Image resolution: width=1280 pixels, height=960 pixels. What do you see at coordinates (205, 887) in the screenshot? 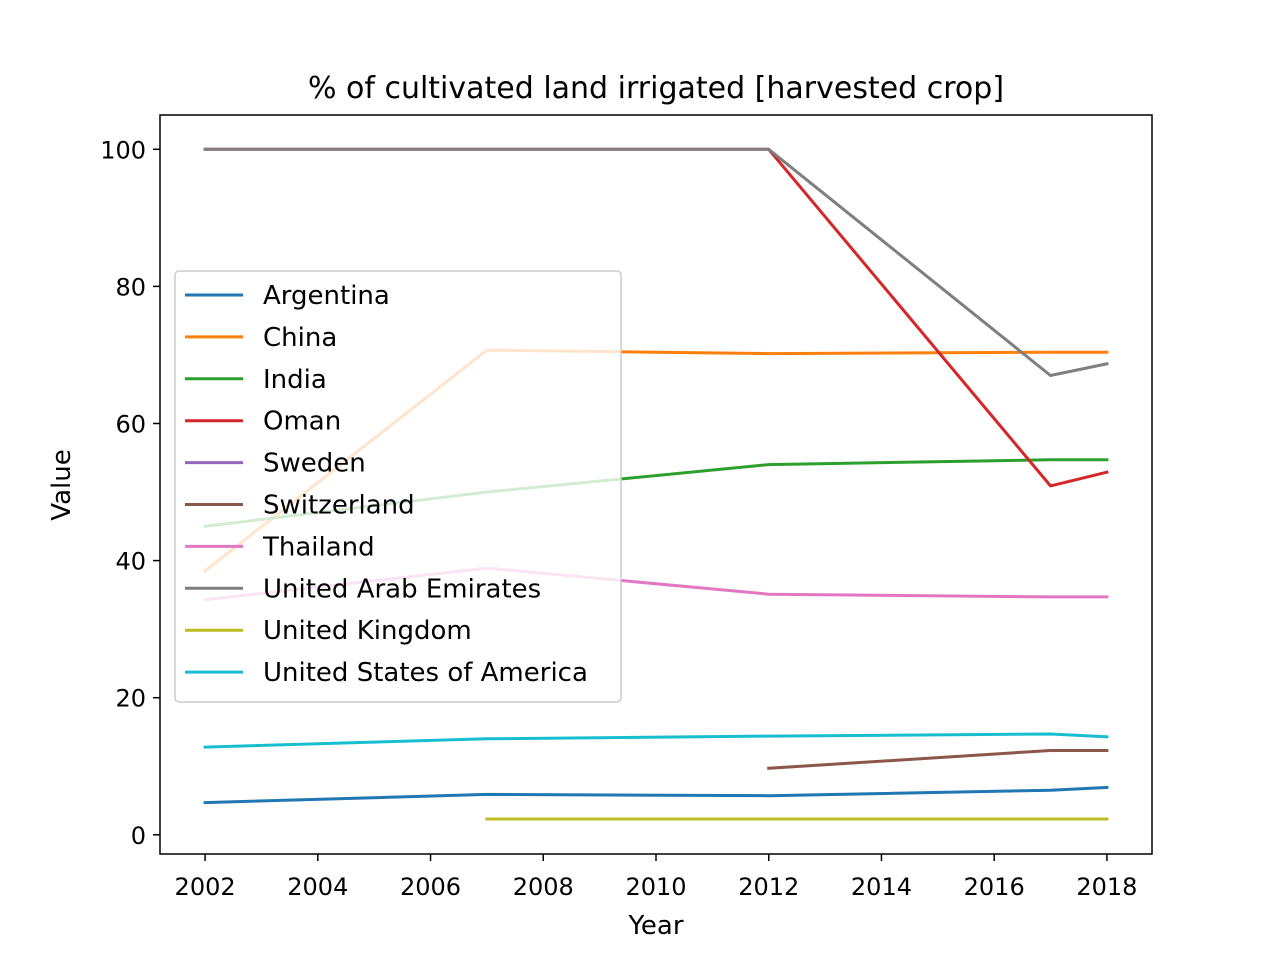
I see `x-tick-label: 2002` at bounding box center [205, 887].